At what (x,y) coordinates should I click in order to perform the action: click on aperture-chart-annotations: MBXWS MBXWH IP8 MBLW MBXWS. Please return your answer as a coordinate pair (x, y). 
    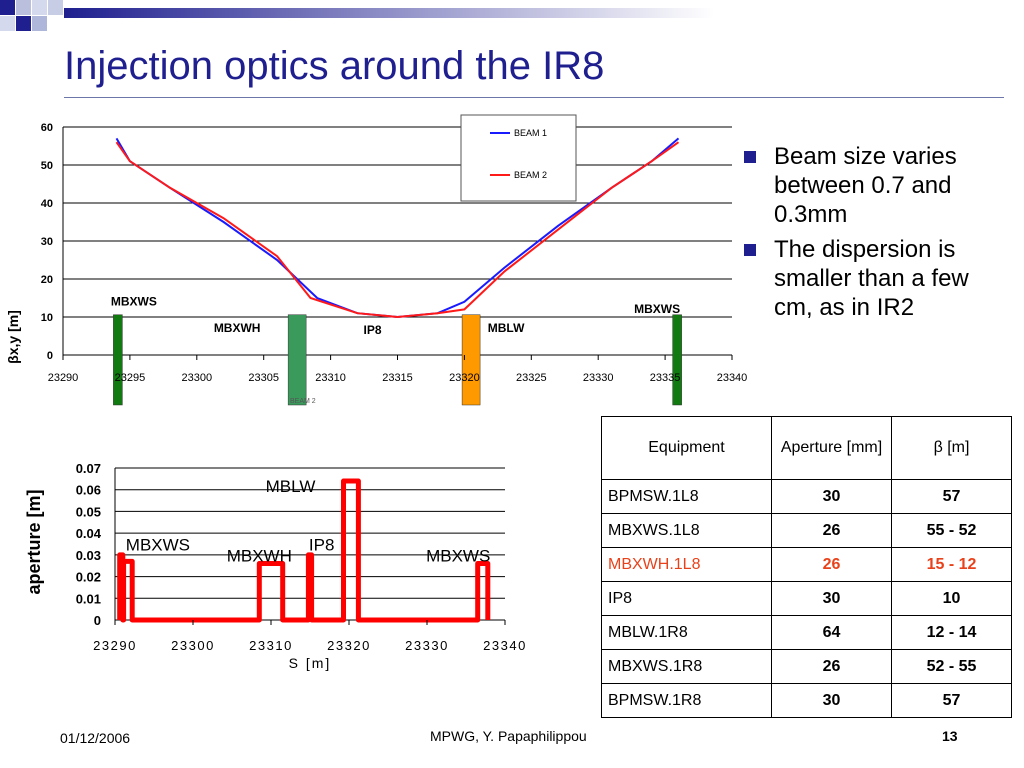
    Looking at the image, I should click on (308, 521).